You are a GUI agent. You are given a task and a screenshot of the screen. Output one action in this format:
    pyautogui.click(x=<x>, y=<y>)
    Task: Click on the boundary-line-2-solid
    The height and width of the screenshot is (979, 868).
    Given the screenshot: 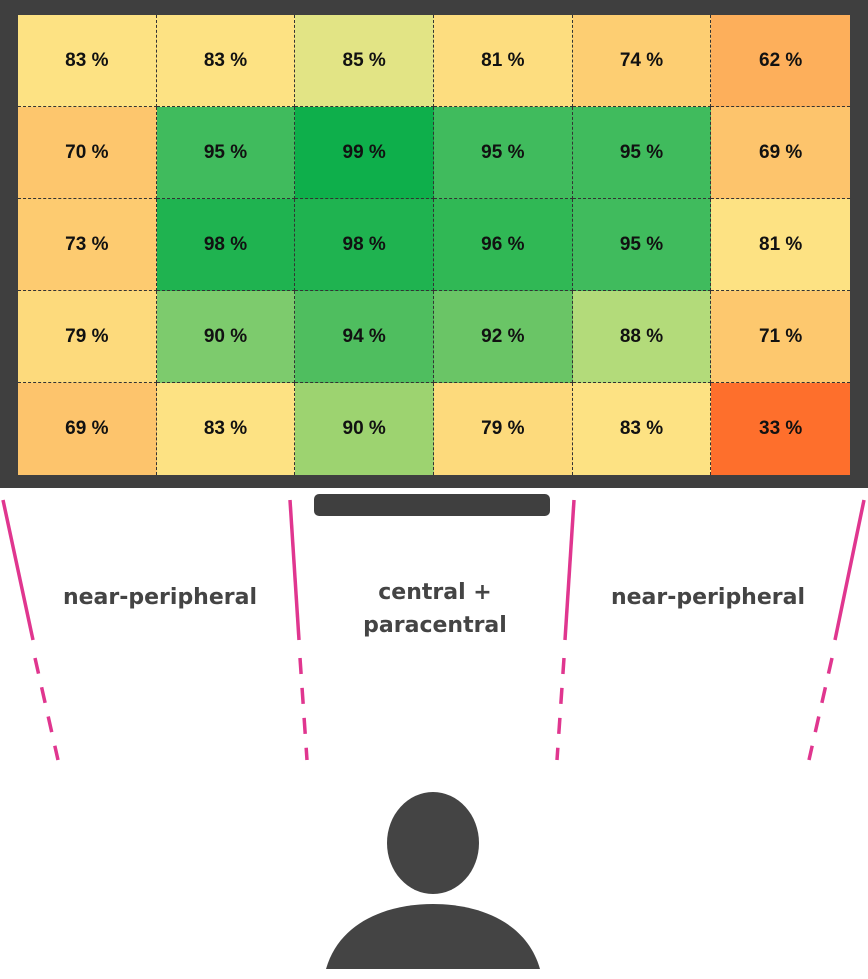 What is the action you would take?
    pyautogui.click(x=294, y=570)
    